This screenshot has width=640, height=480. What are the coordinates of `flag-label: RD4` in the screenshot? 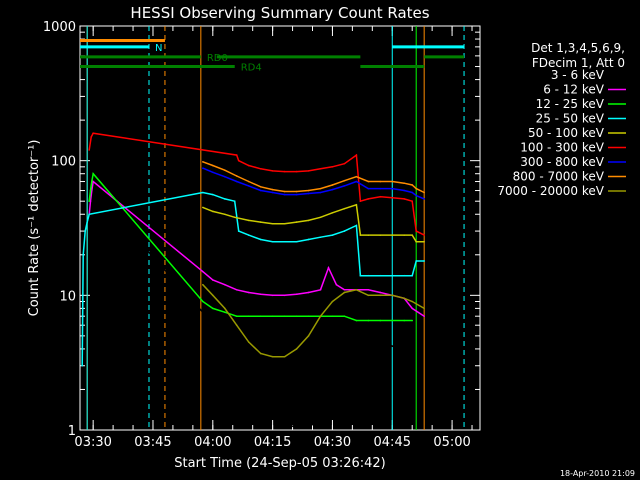 It's located at (251, 68).